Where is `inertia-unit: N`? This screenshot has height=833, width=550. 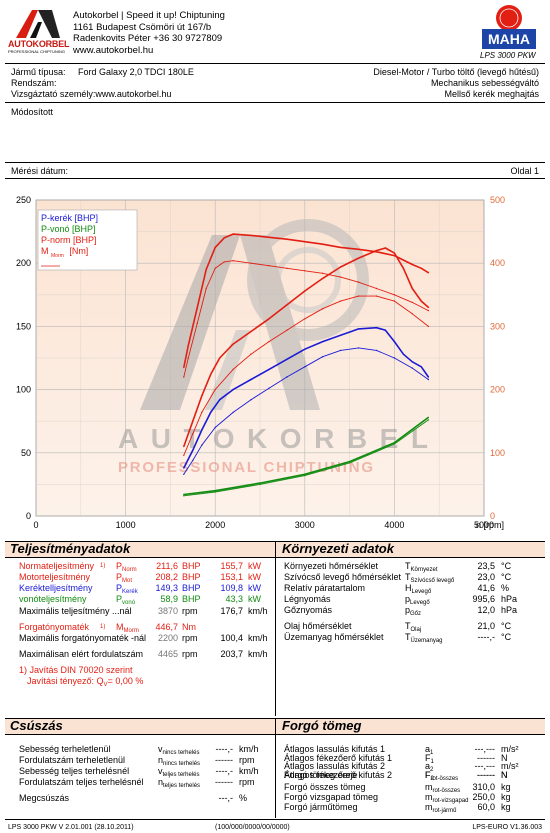
inertia-unit: N is located at coordinates (504, 757).